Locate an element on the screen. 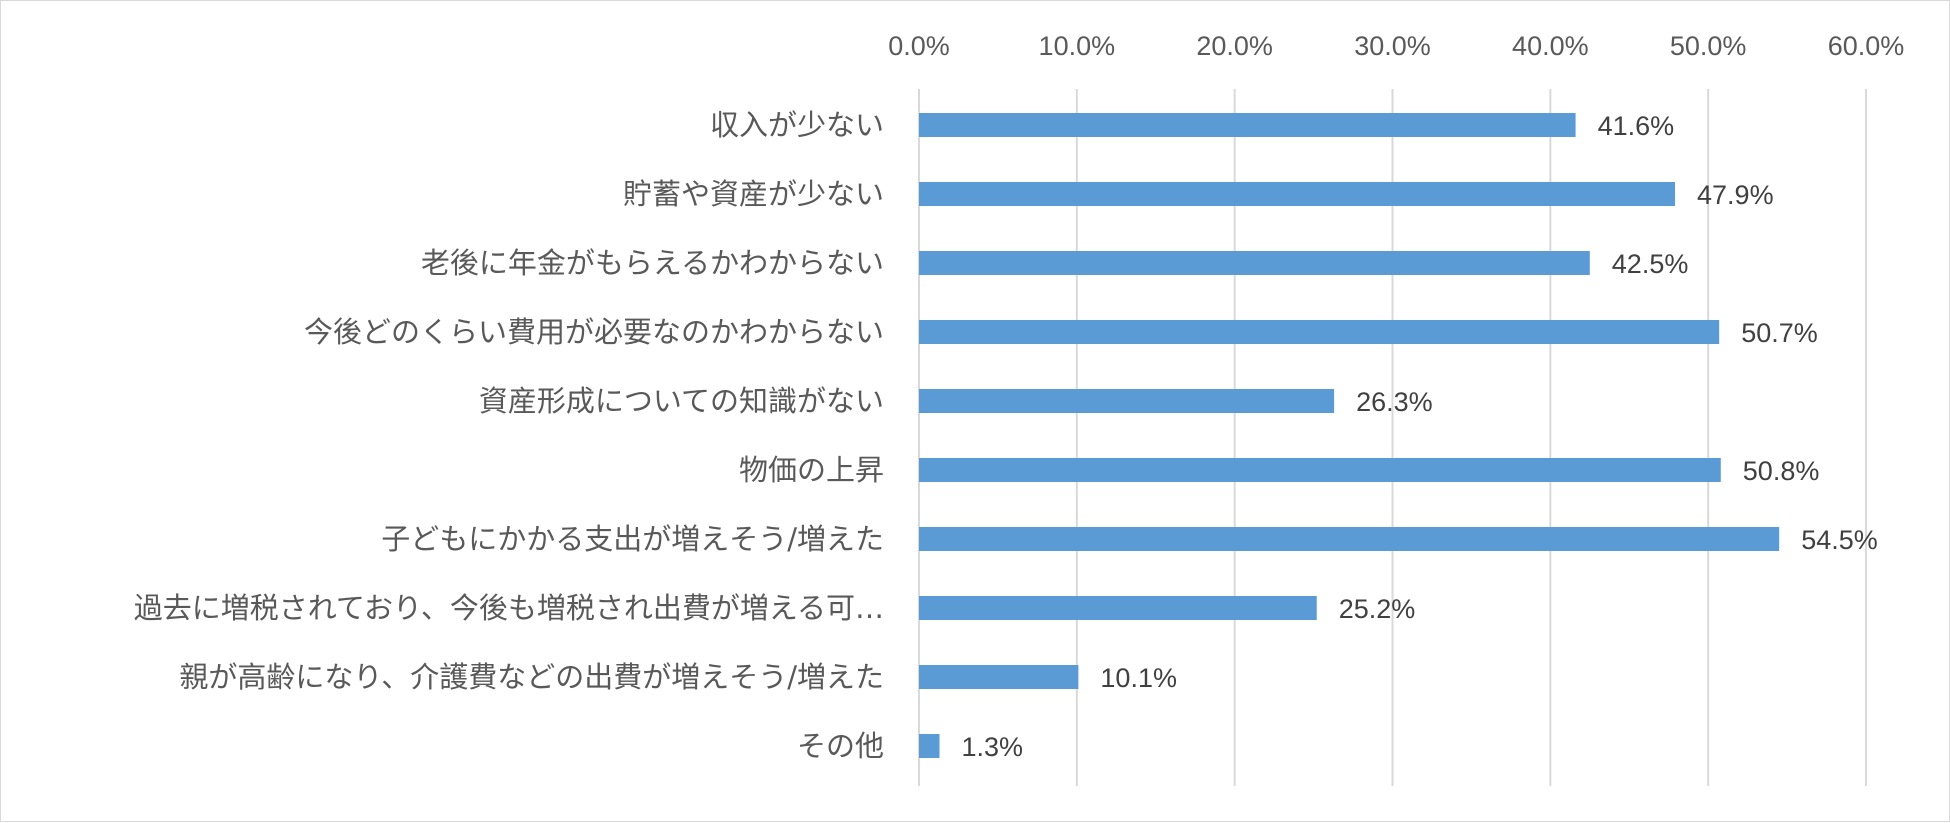 Image resolution: width=1950 pixels, height=823 pixels. x-tick-label: 10.0% is located at coordinates (1077, 46).